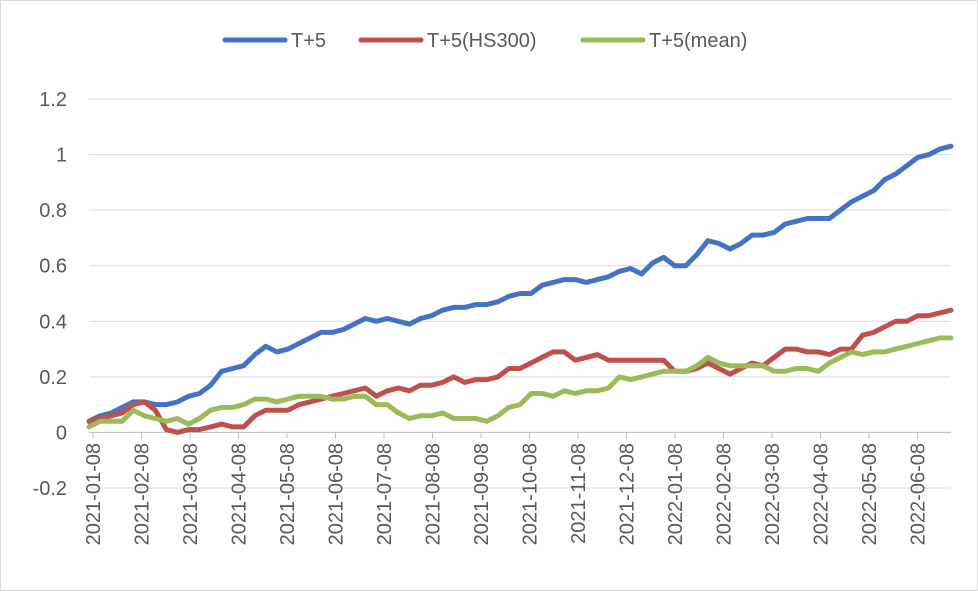  Describe the element at coordinates (385, 494) in the screenshot. I see `x-tick-label: 2021-07-08` at that location.